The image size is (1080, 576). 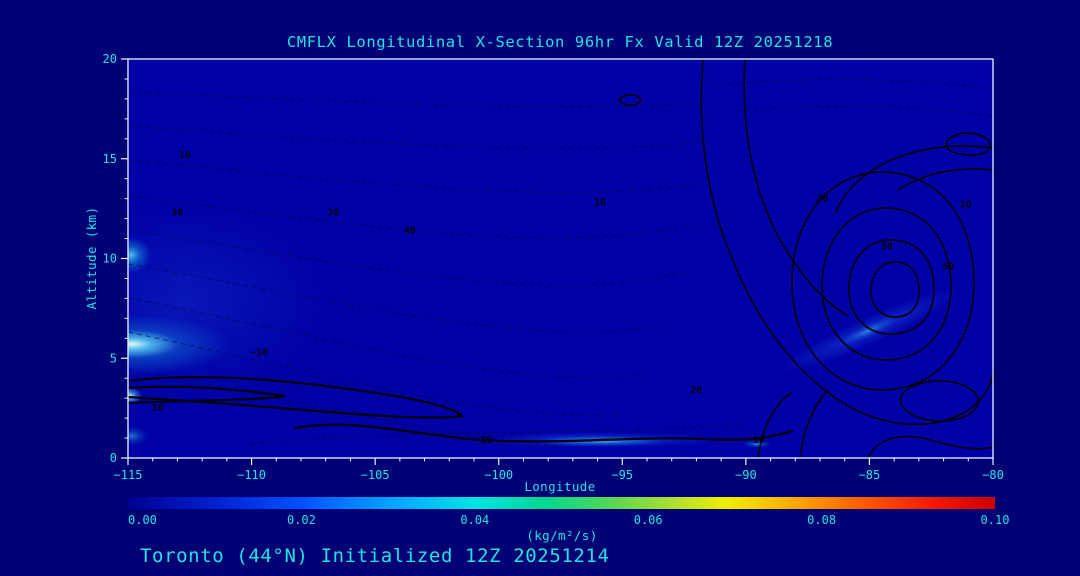 I want to click on footer-run-info: Toronto (44°N) Initialized 12Z 20251214, so click(x=375, y=556).